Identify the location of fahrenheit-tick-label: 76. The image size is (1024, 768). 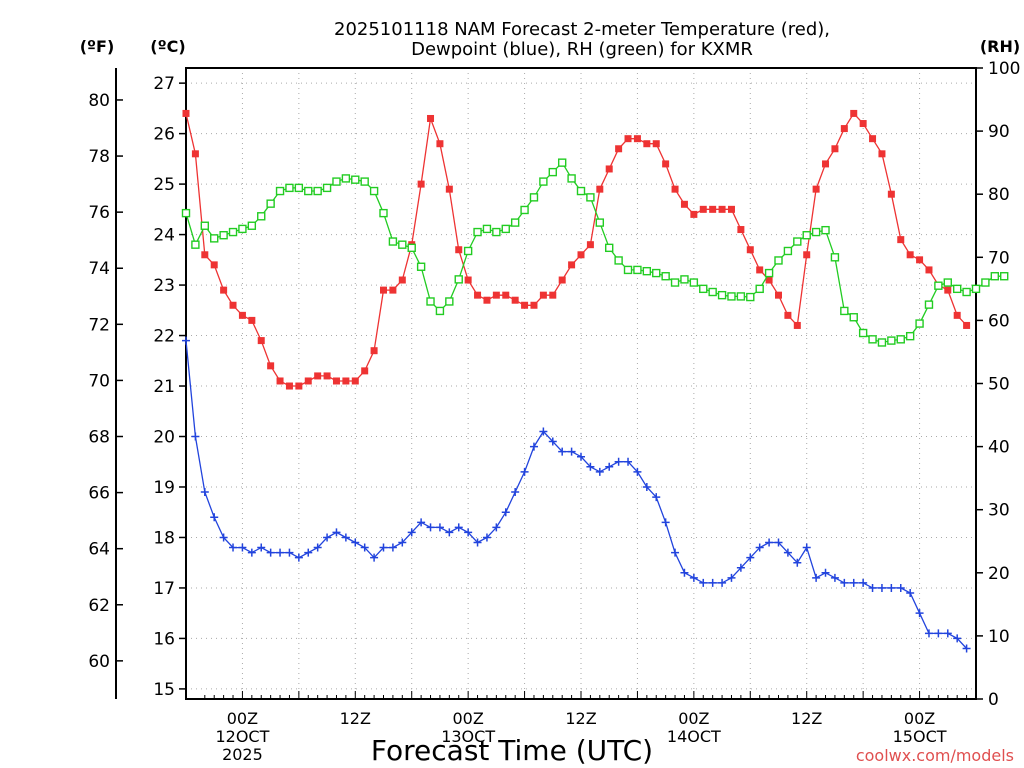
(99, 213).